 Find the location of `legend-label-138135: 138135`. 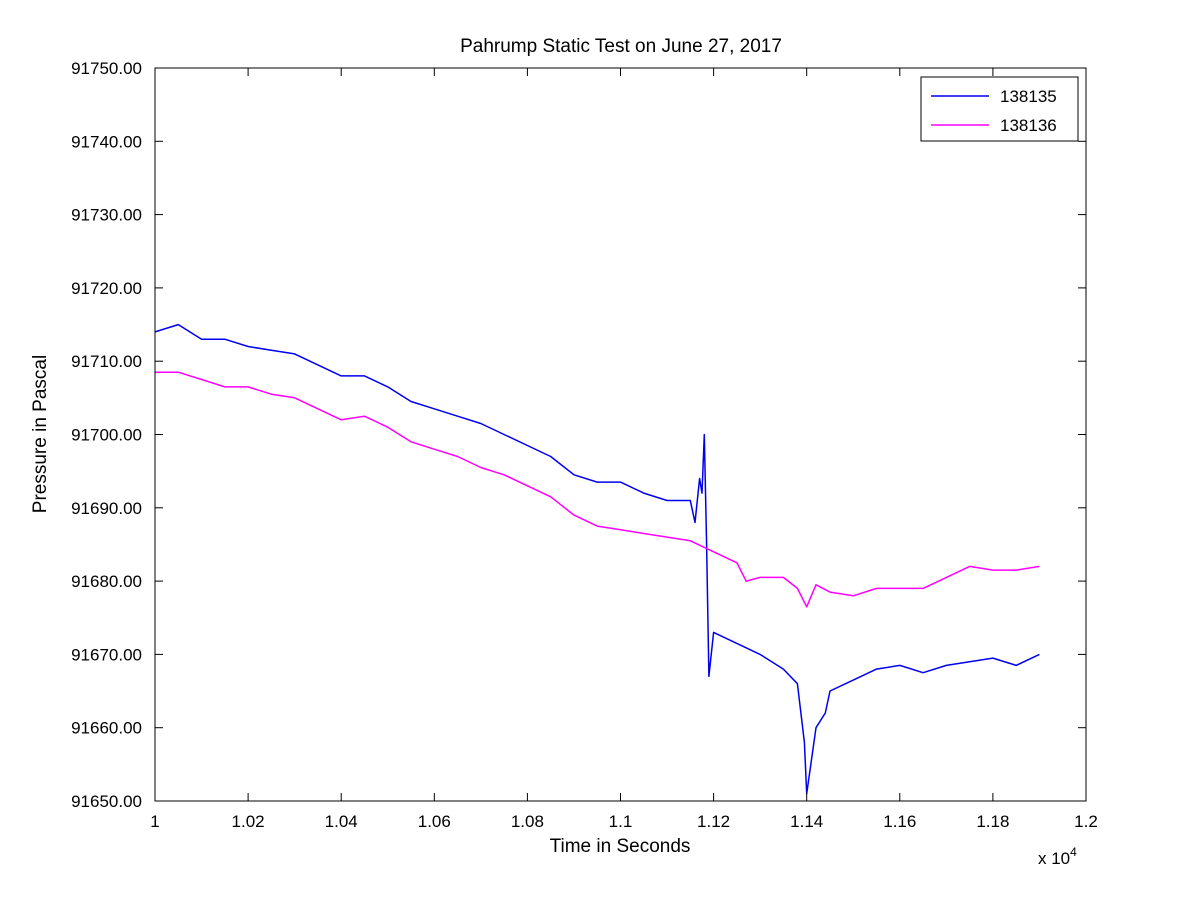

legend-label-138135: 138135 is located at coordinates (1028, 96).